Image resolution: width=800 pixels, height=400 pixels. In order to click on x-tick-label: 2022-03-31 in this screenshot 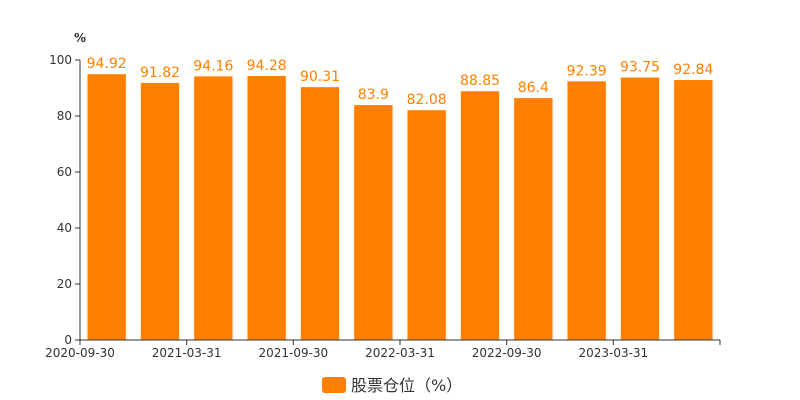, I will do `click(400, 353)`.